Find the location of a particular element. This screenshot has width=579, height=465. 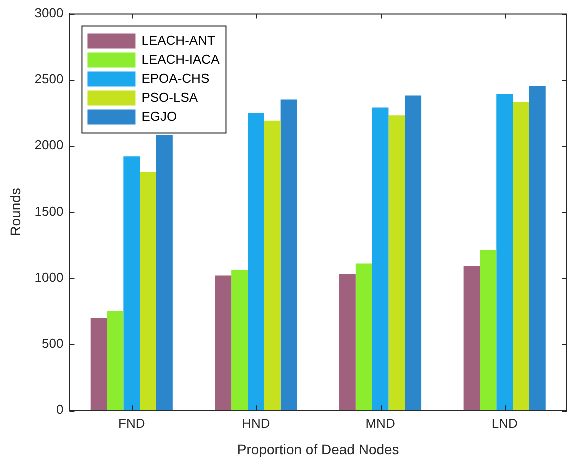

y-tick-label: 2000 is located at coordinates (49, 145).